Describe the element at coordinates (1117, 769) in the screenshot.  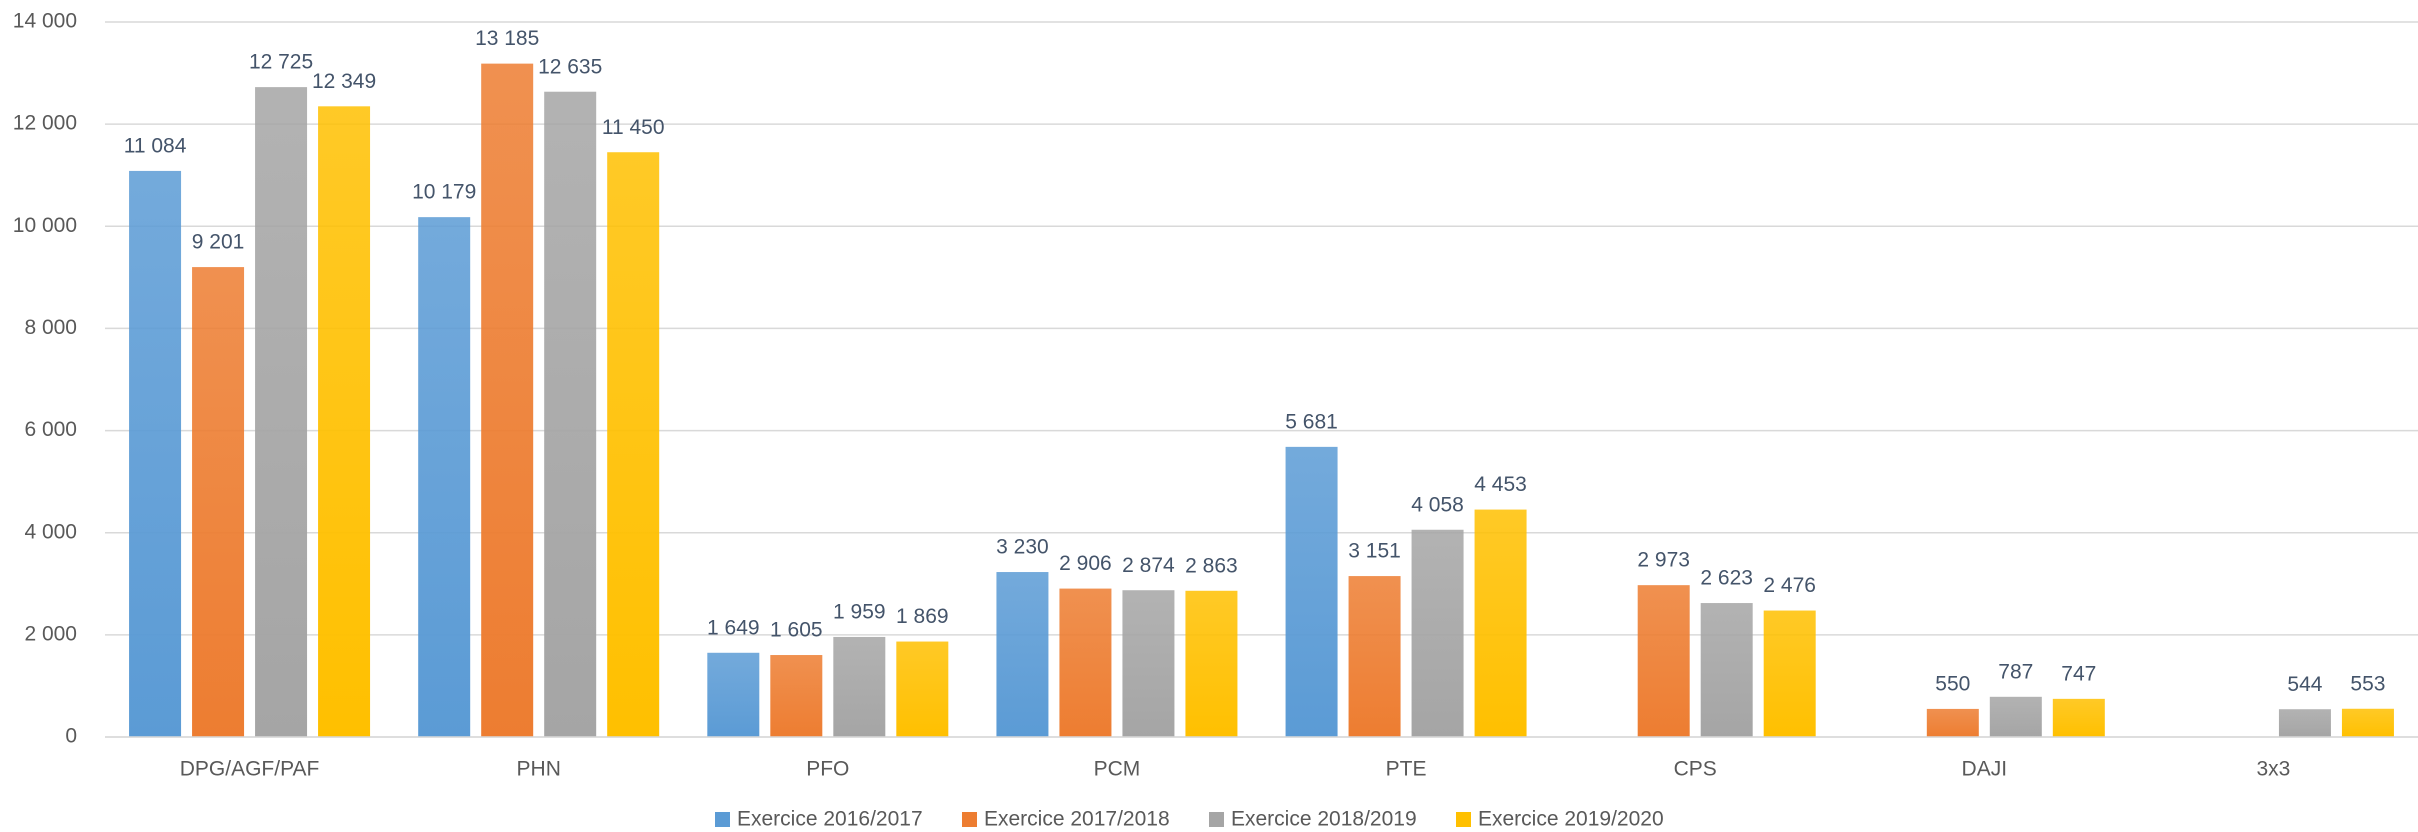
I see `x-tick-label: PCM` at that location.